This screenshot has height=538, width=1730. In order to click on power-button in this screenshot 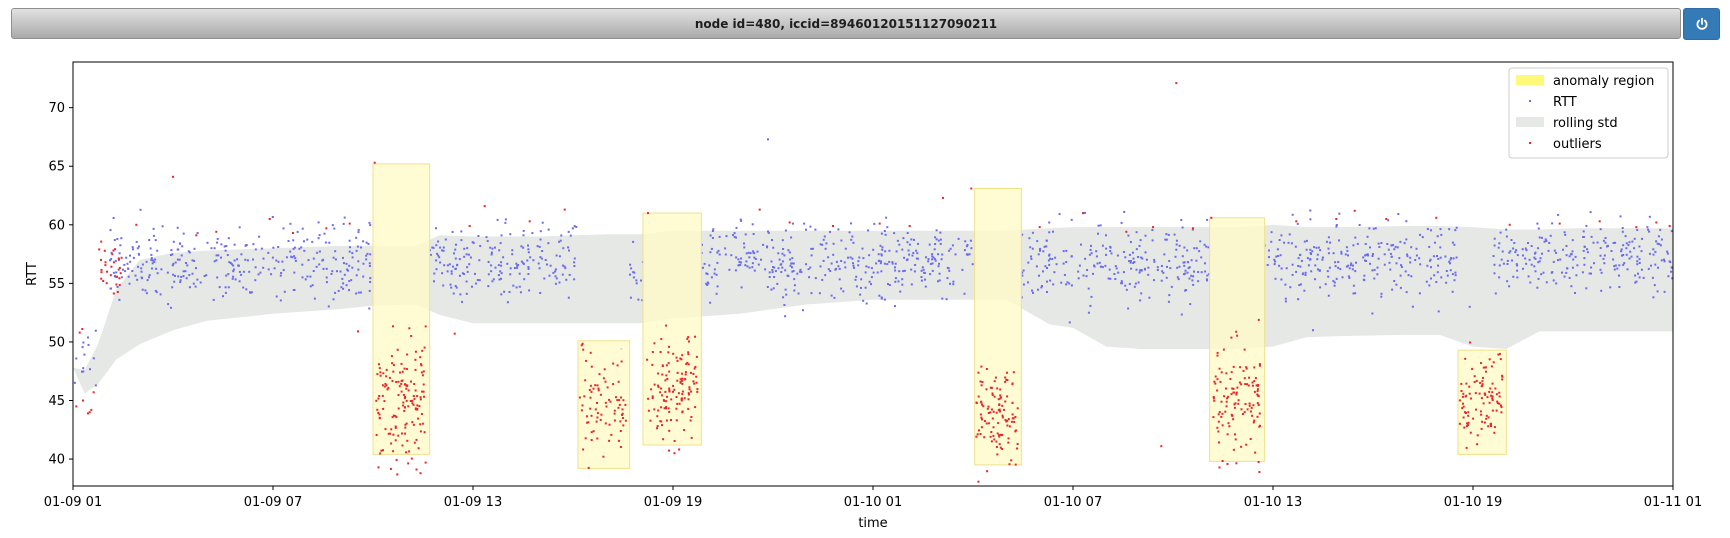, I will do `click(1701, 24)`.